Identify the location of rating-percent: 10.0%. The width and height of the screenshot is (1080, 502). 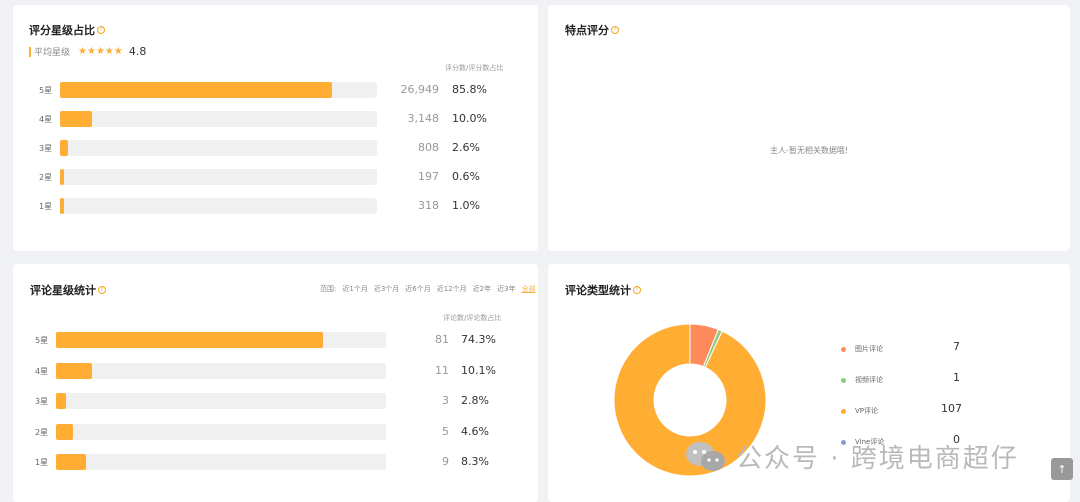
(469, 118).